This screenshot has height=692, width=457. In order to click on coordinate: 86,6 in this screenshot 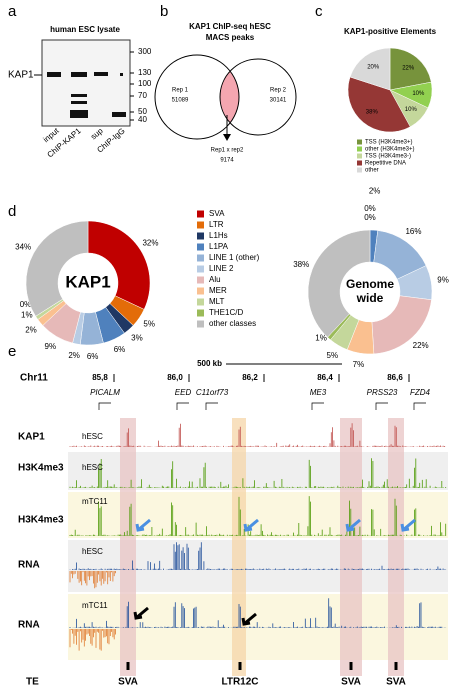, I will do `click(395, 377)`.